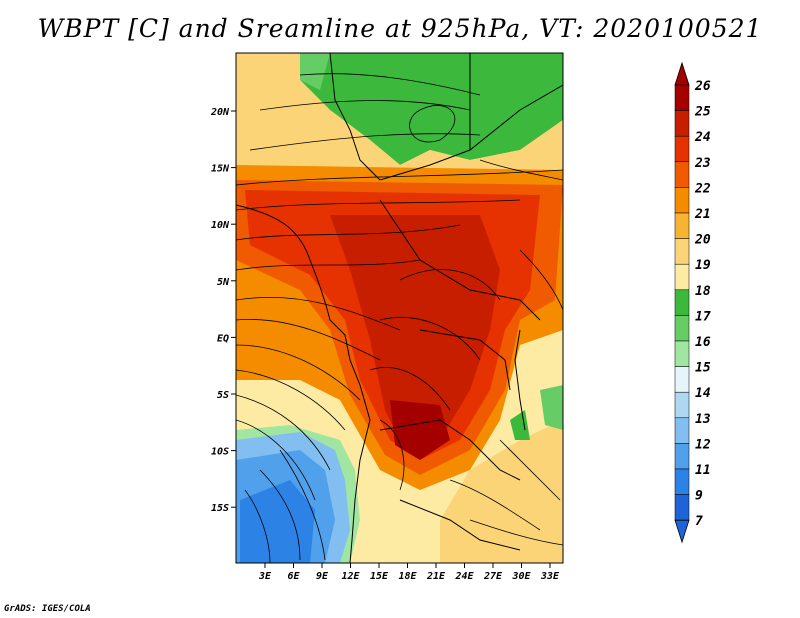 The height and width of the screenshot is (618, 800). I want to click on colorbar-label: 12, so click(703, 444).